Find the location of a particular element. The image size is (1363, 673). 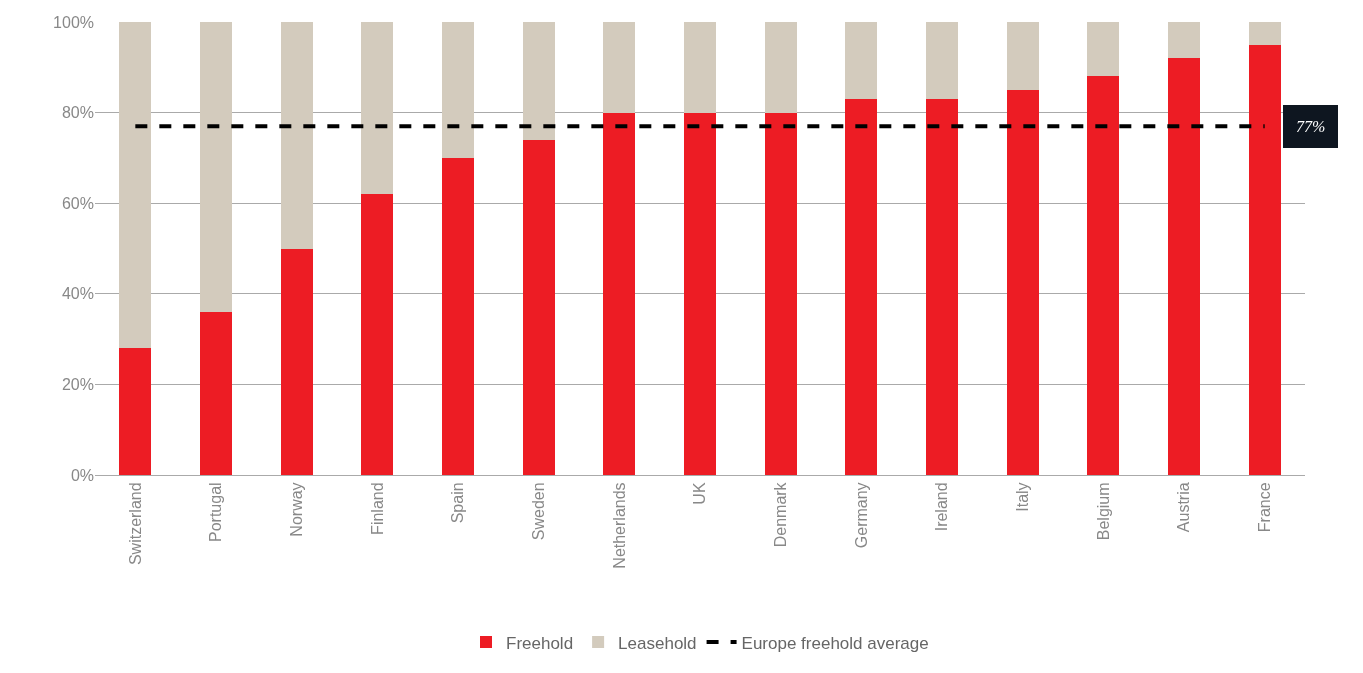

y-tick-label: 40% is located at coordinates (77, 294).